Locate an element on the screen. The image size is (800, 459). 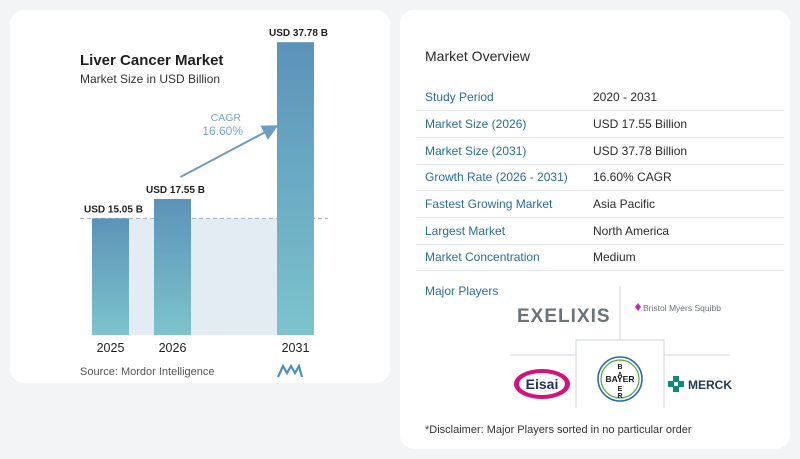
grid-divider is located at coordinates (620, 373).